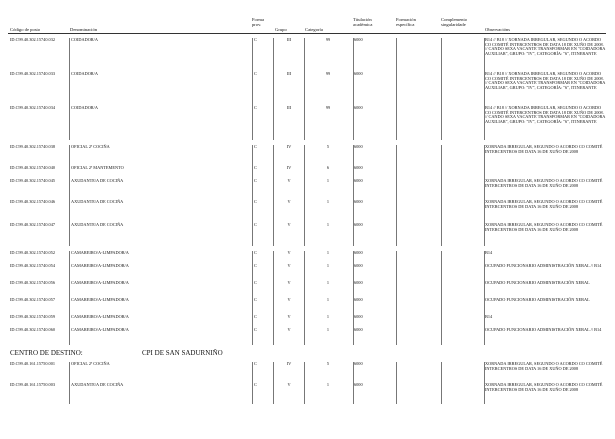 Image resolution: width=615 pixels, height=439 pixels. What do you see at coordinates (32, 384) in the screenshot?
I see `cell-codigo: ID.C99.40.161.15750.003` at bounding box center [32, 384].